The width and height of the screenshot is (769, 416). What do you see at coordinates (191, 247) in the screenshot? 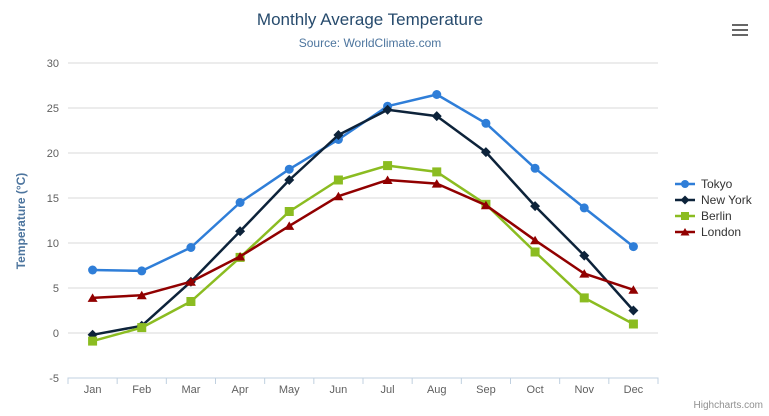
I see `point-tokyo-mar` at bounding box center [191, 247].